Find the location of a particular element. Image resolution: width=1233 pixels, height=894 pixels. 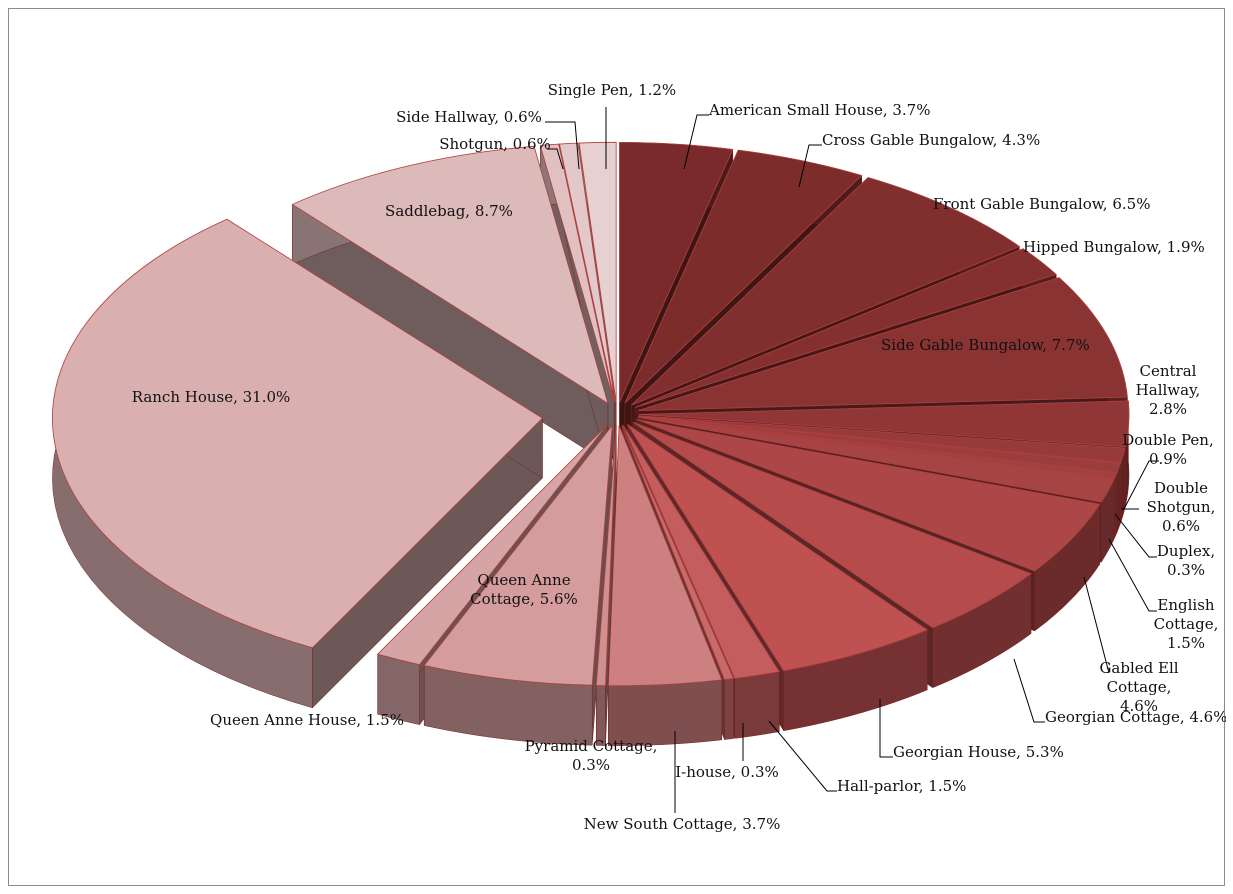

slice-hall-parlor-side is located at coordinates (757, 705).